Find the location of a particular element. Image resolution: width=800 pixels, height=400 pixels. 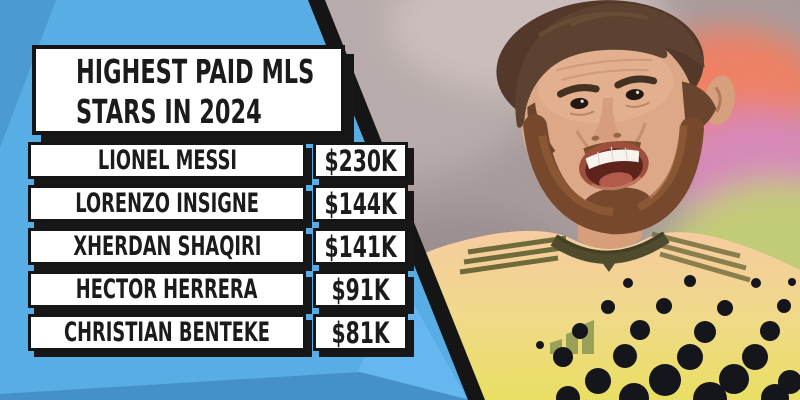

player-name-box: HECTOR HERRERA is located at coordinates (167, 289).